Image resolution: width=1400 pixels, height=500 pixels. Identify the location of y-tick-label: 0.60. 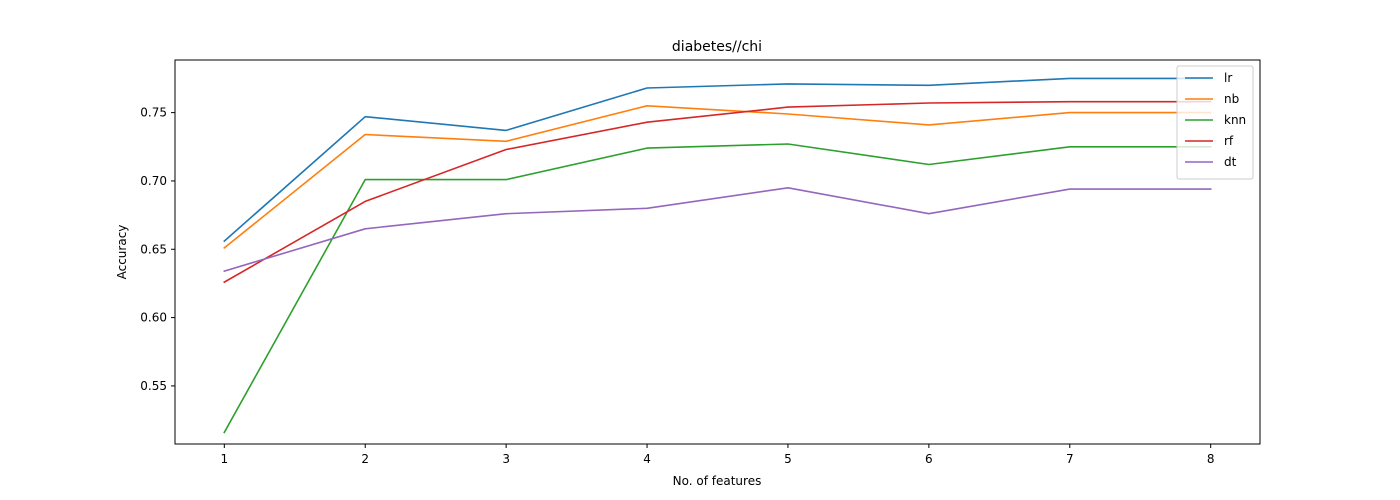
(153, 318).